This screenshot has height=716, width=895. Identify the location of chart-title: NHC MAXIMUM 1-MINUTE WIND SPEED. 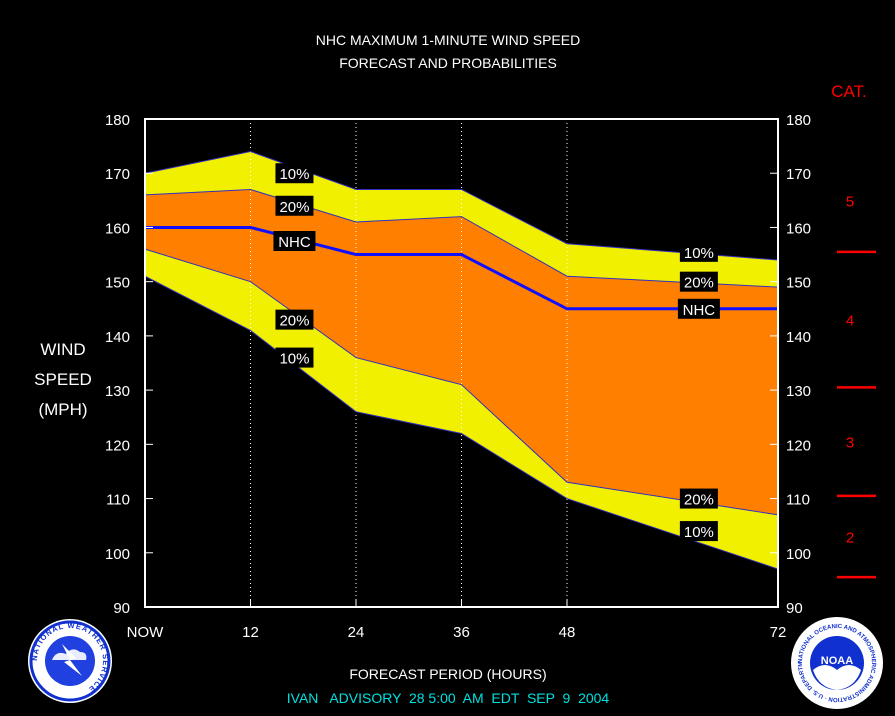
(448, 40).